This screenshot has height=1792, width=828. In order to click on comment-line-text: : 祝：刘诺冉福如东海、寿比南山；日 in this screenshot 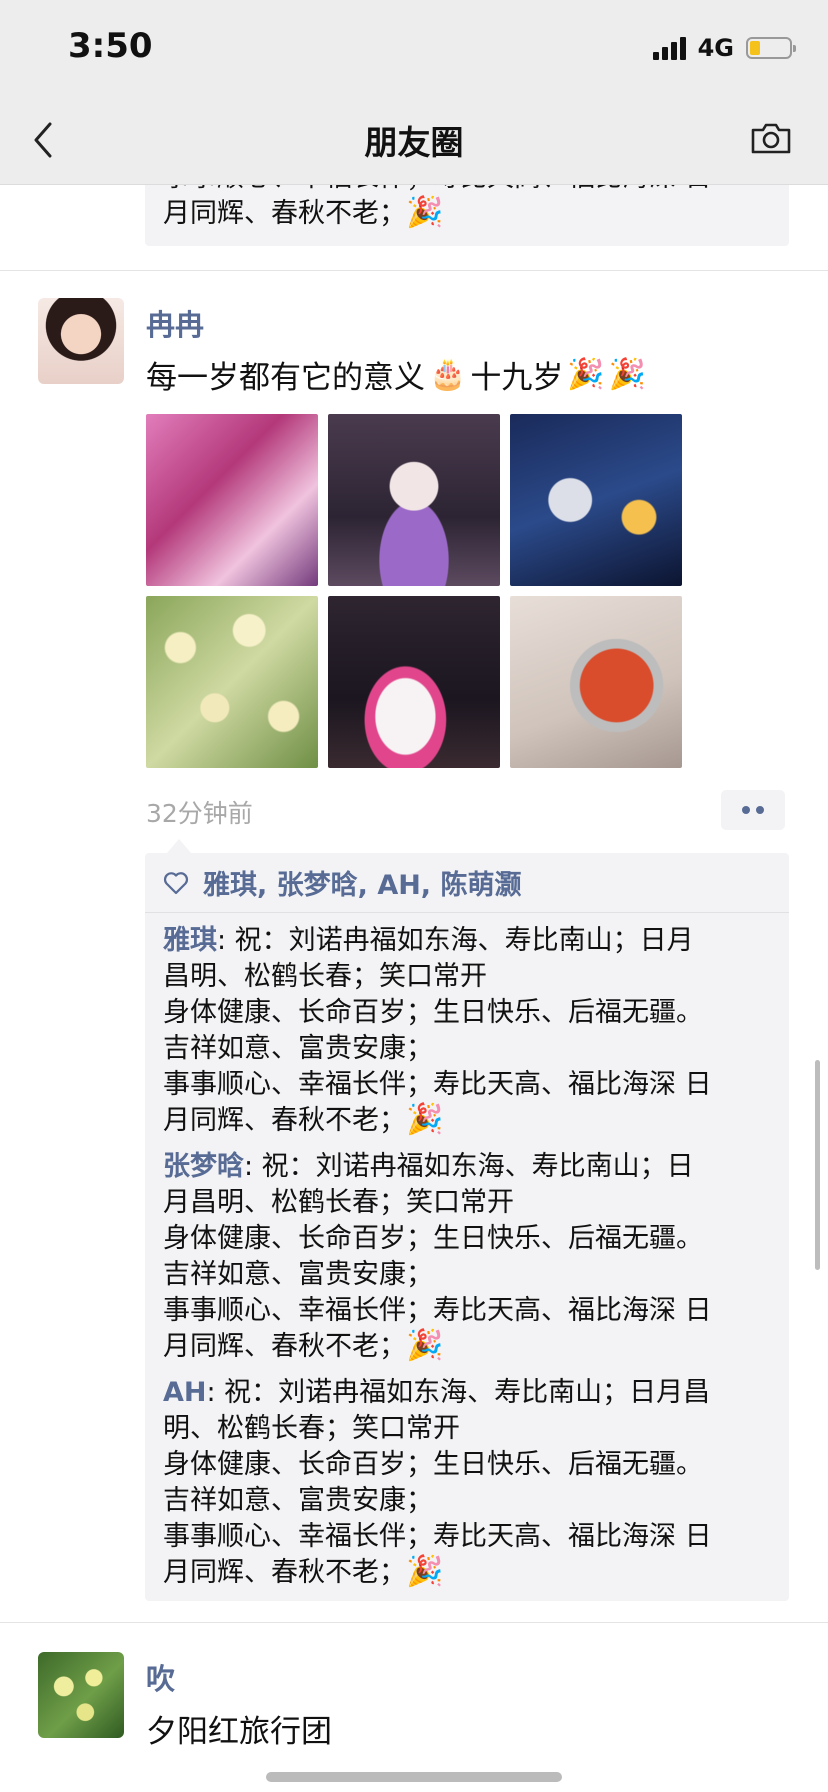, I will do `click(469, 1166)`.